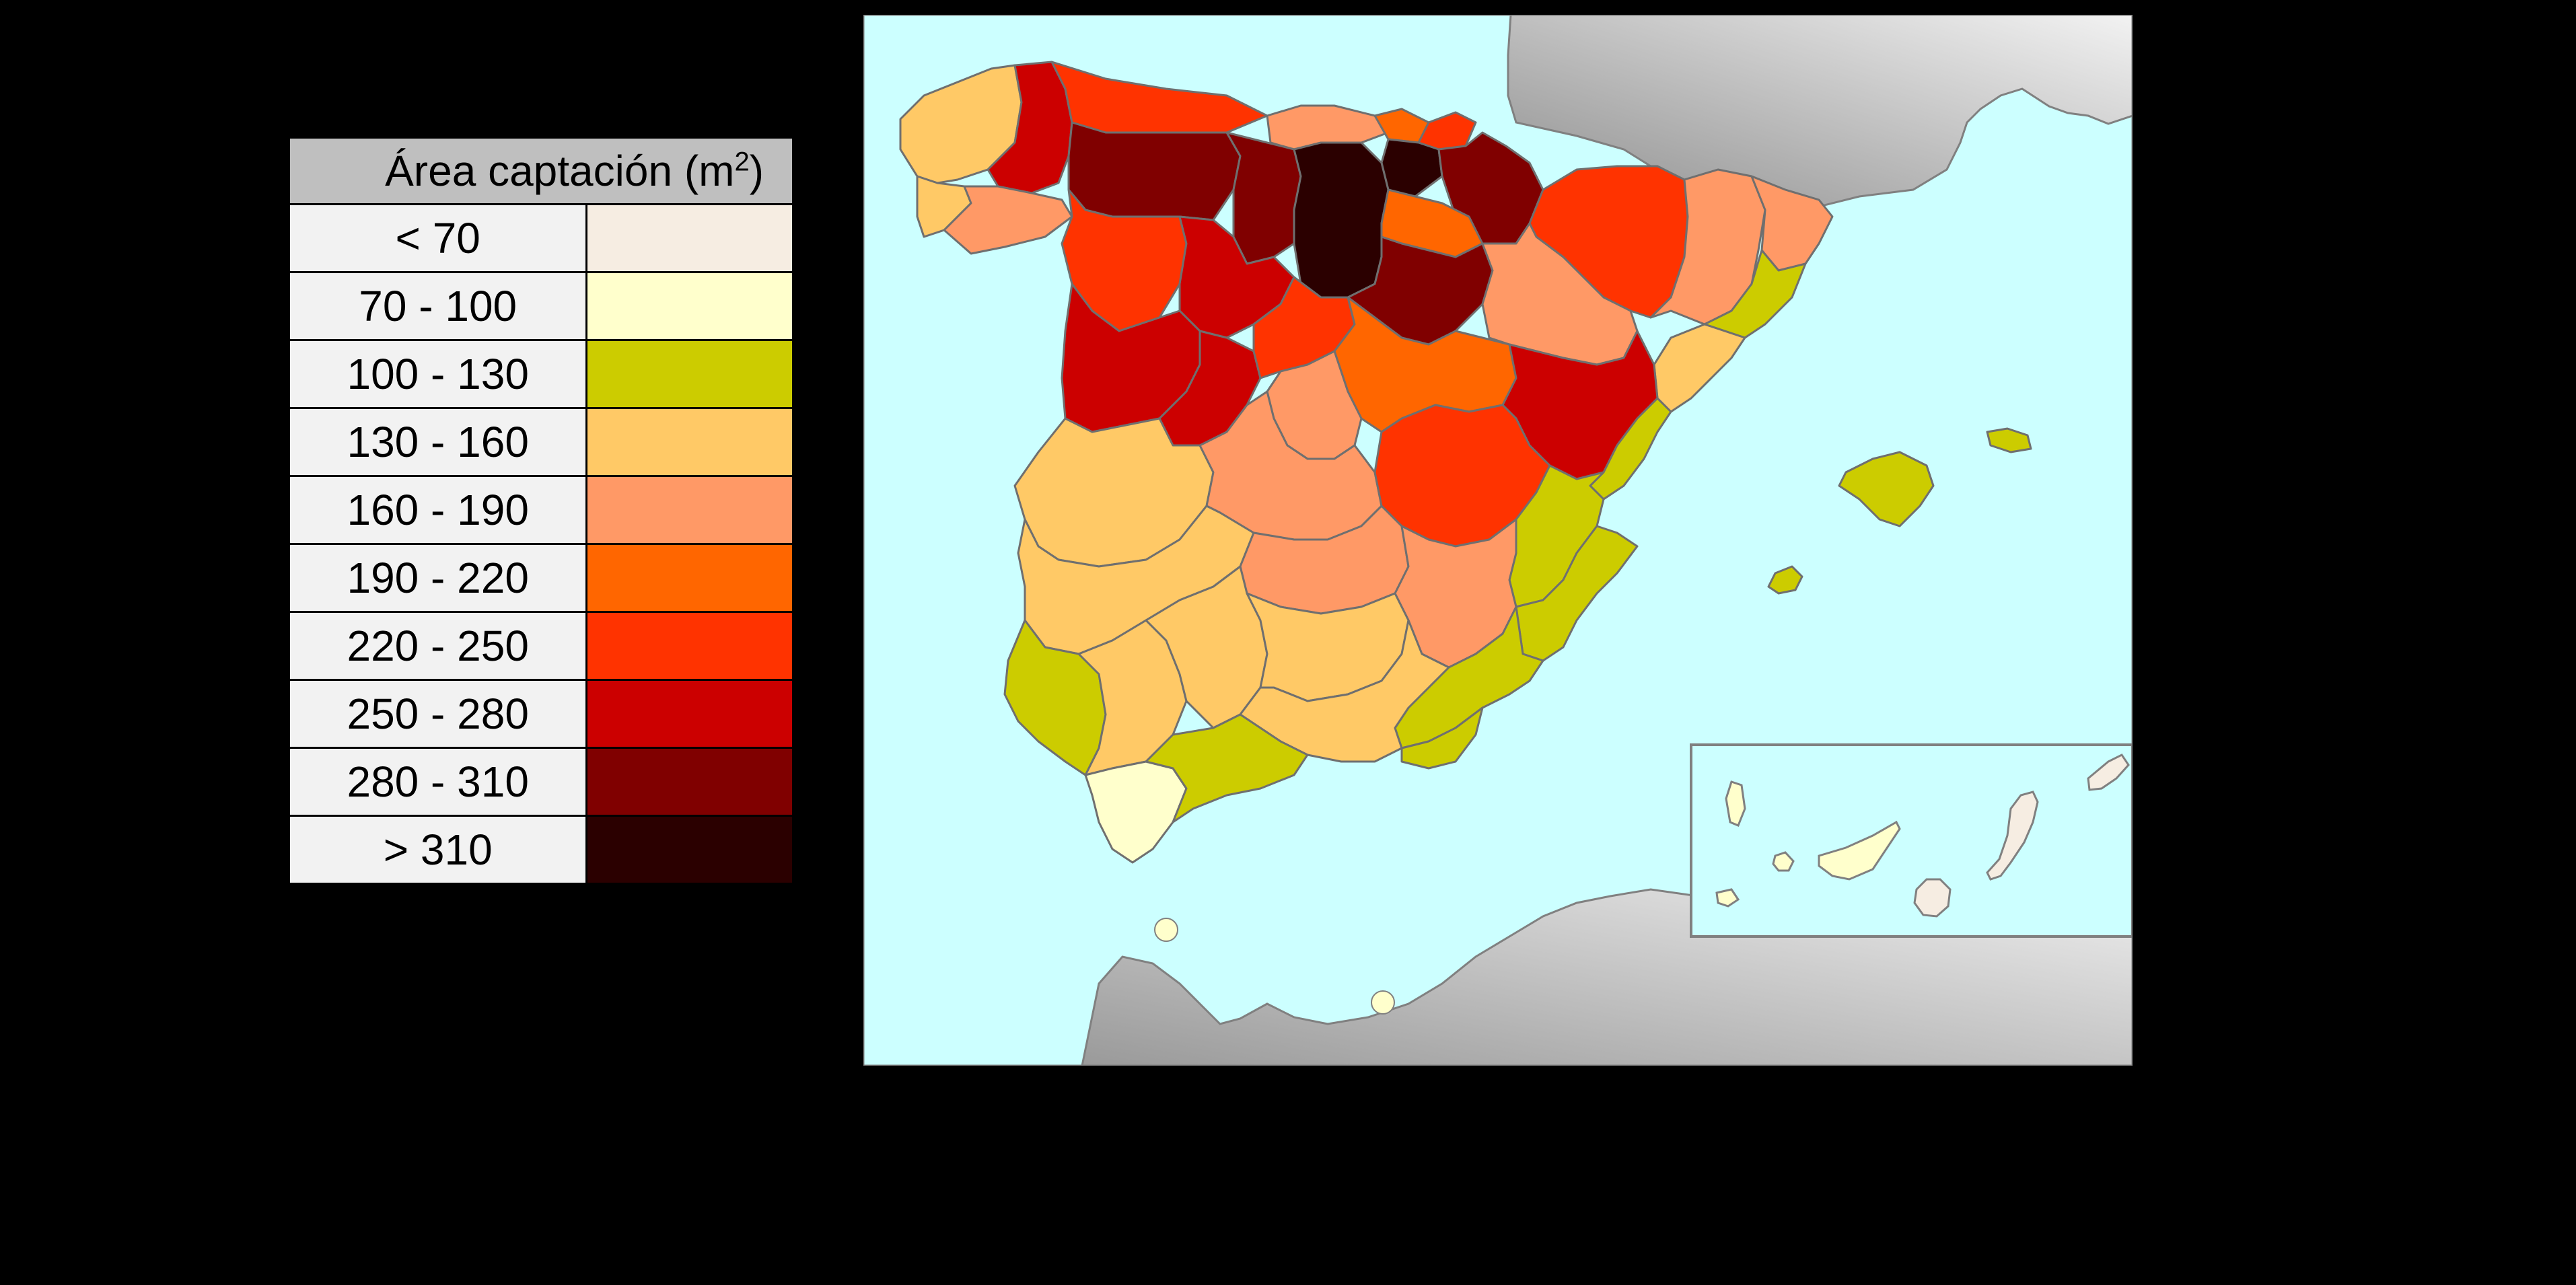 The height and width of the screenshot is (1285, 2576). What do you see at coordinates (437, 646) in the screenshot?
I see `legend-label: 220 - 250` at bounding box center [437, 646].